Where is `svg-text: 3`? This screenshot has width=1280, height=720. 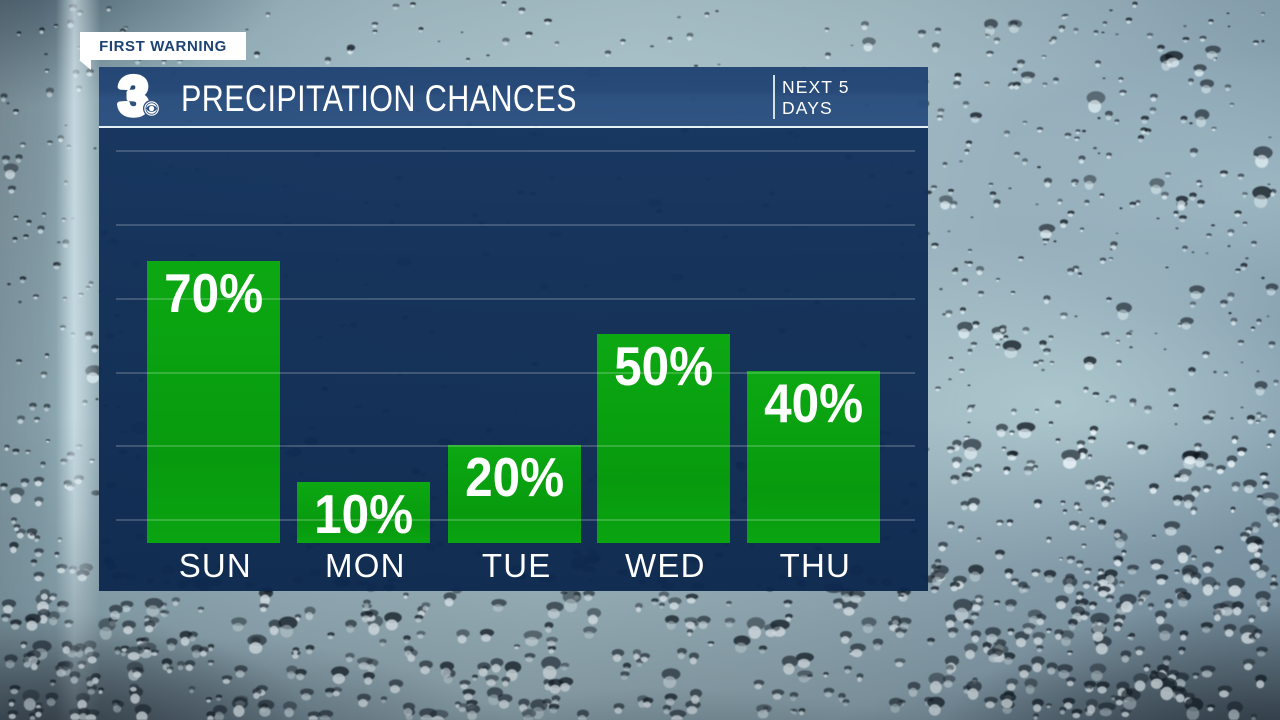
svg-text: 3 is located at coordinates (134, 97).